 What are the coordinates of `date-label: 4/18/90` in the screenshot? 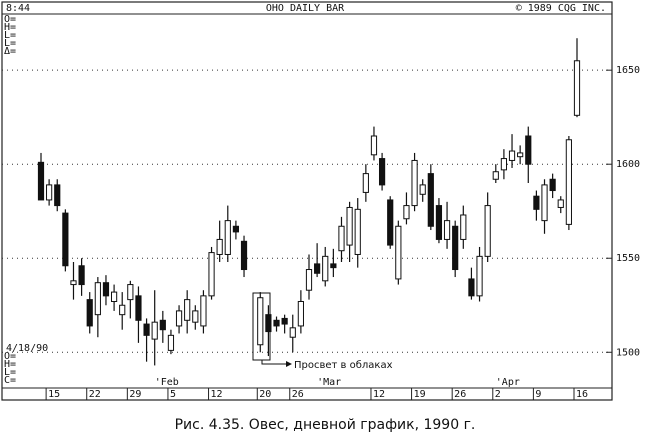 It's located at (27, 348).